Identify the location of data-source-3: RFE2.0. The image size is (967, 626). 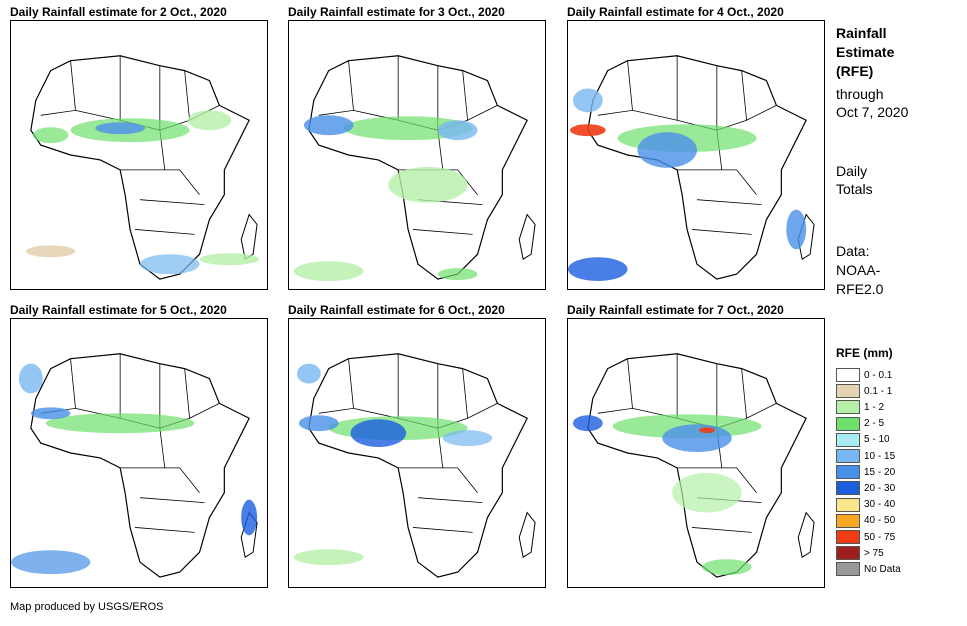
(860, 289).